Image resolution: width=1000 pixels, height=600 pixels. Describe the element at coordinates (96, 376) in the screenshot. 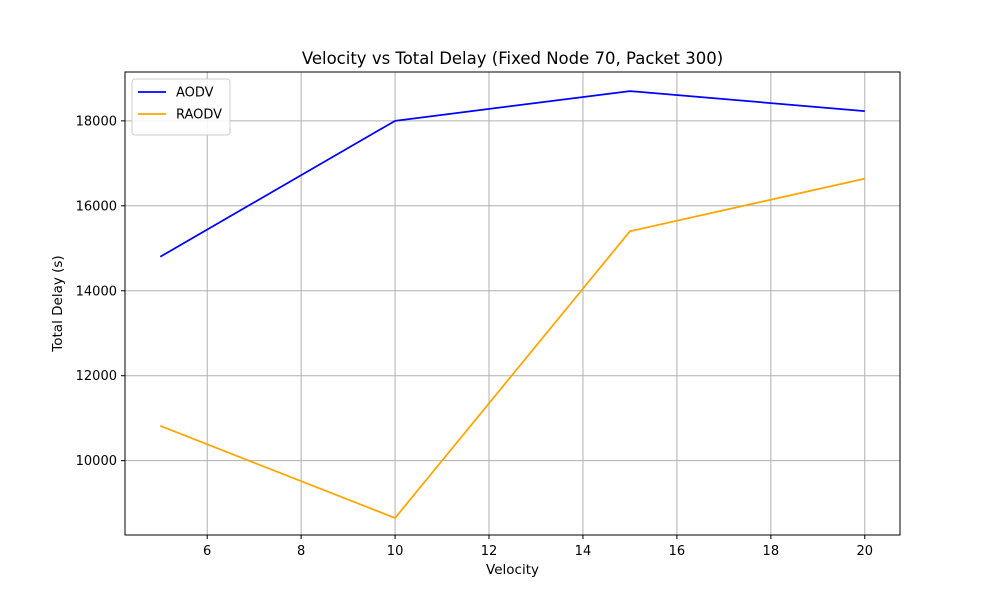

I see `y-tick-label: 12000` at that location.